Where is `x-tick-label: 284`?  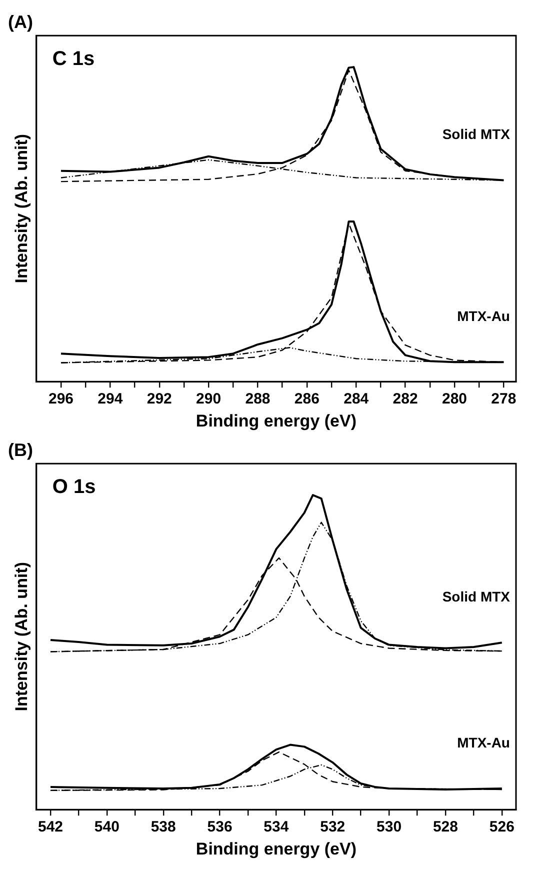
x-tick-label: 284 is located at coordinates (357, 399).